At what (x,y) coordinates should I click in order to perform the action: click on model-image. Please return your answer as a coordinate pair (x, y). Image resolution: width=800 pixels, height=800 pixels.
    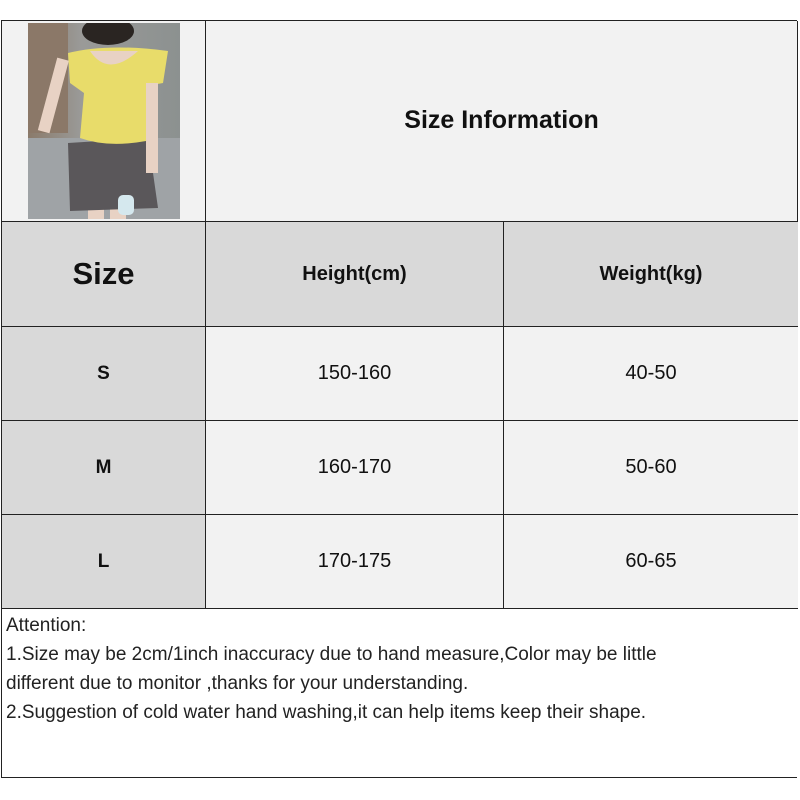
    Looking at the image, I should click on (104, 121).